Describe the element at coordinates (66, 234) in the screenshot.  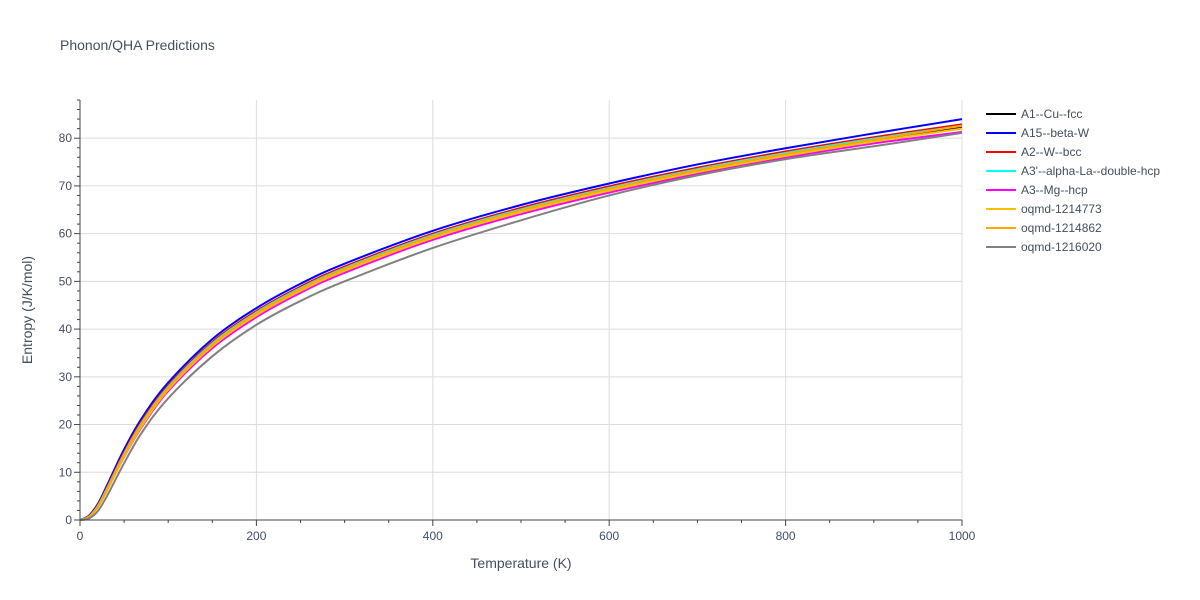
I see `y-tick-label: 60` at that location.